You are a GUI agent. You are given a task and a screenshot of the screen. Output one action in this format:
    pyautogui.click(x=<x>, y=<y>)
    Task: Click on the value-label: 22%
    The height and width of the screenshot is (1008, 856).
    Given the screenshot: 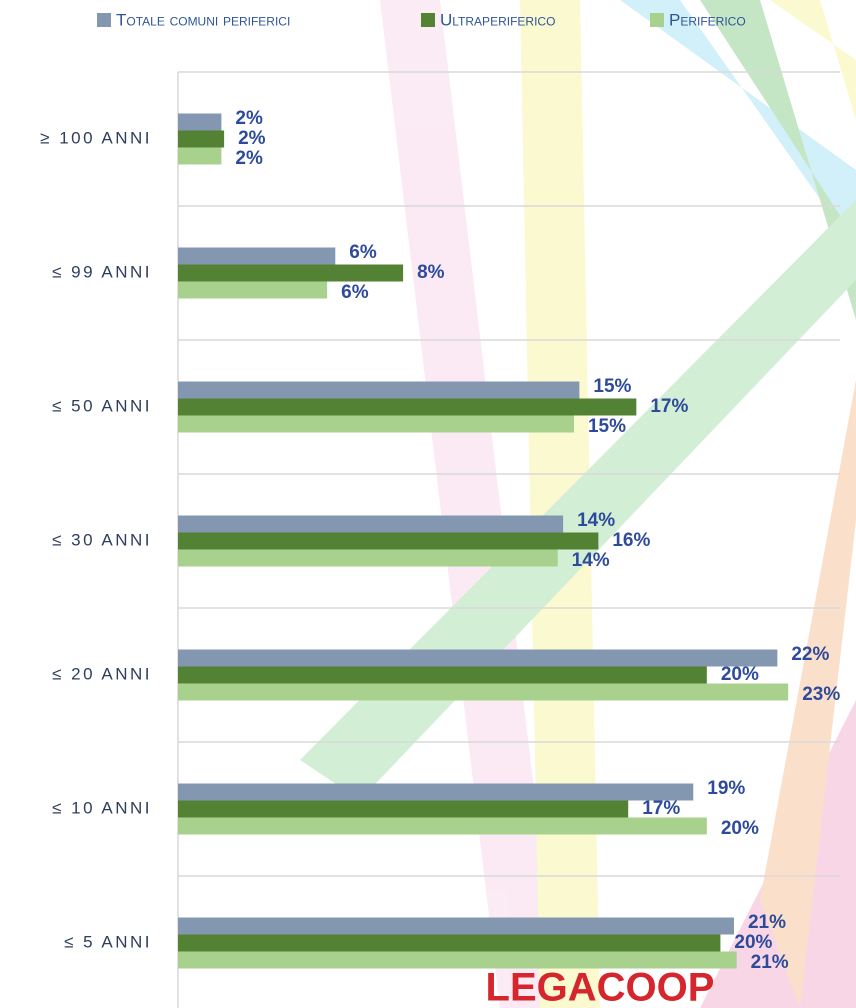 What is the action you would take?
    pyautogui.click(x=810, y=654)
    